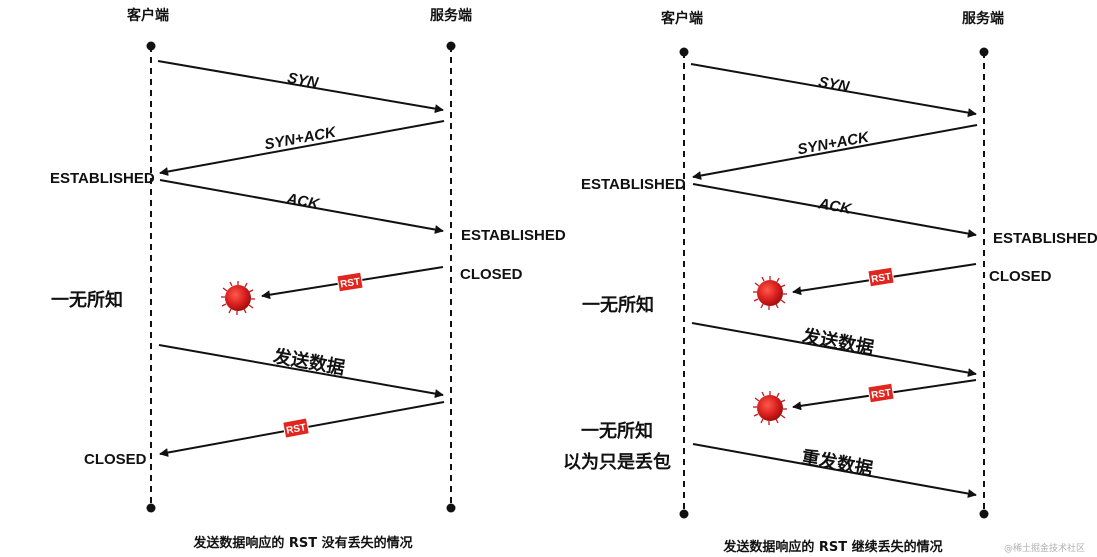 The width and height of the screenshot is (1097, 557). Describe the element at coordinates (834, 85) in the screenshot. I see `right-syn-label: SYN` at that location.